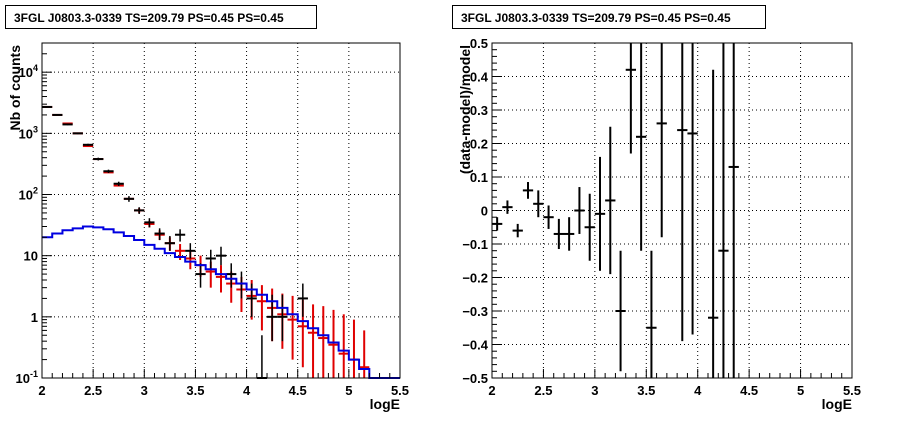 The height and width of the screenshot is (421, 898). I want to click on right-x-tick-label: 2.5, so click(543, 390).